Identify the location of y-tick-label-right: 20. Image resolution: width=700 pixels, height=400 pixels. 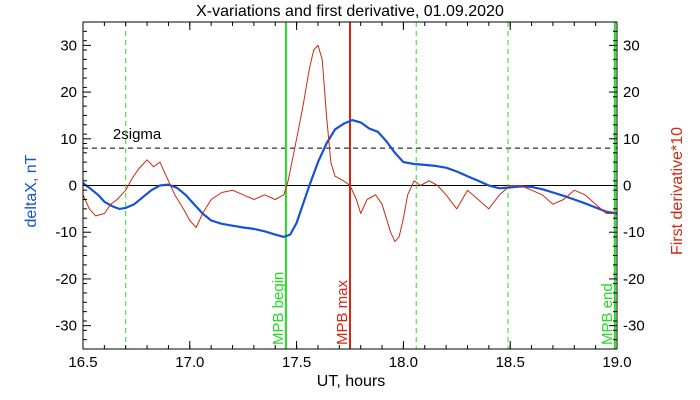
(631, 92).